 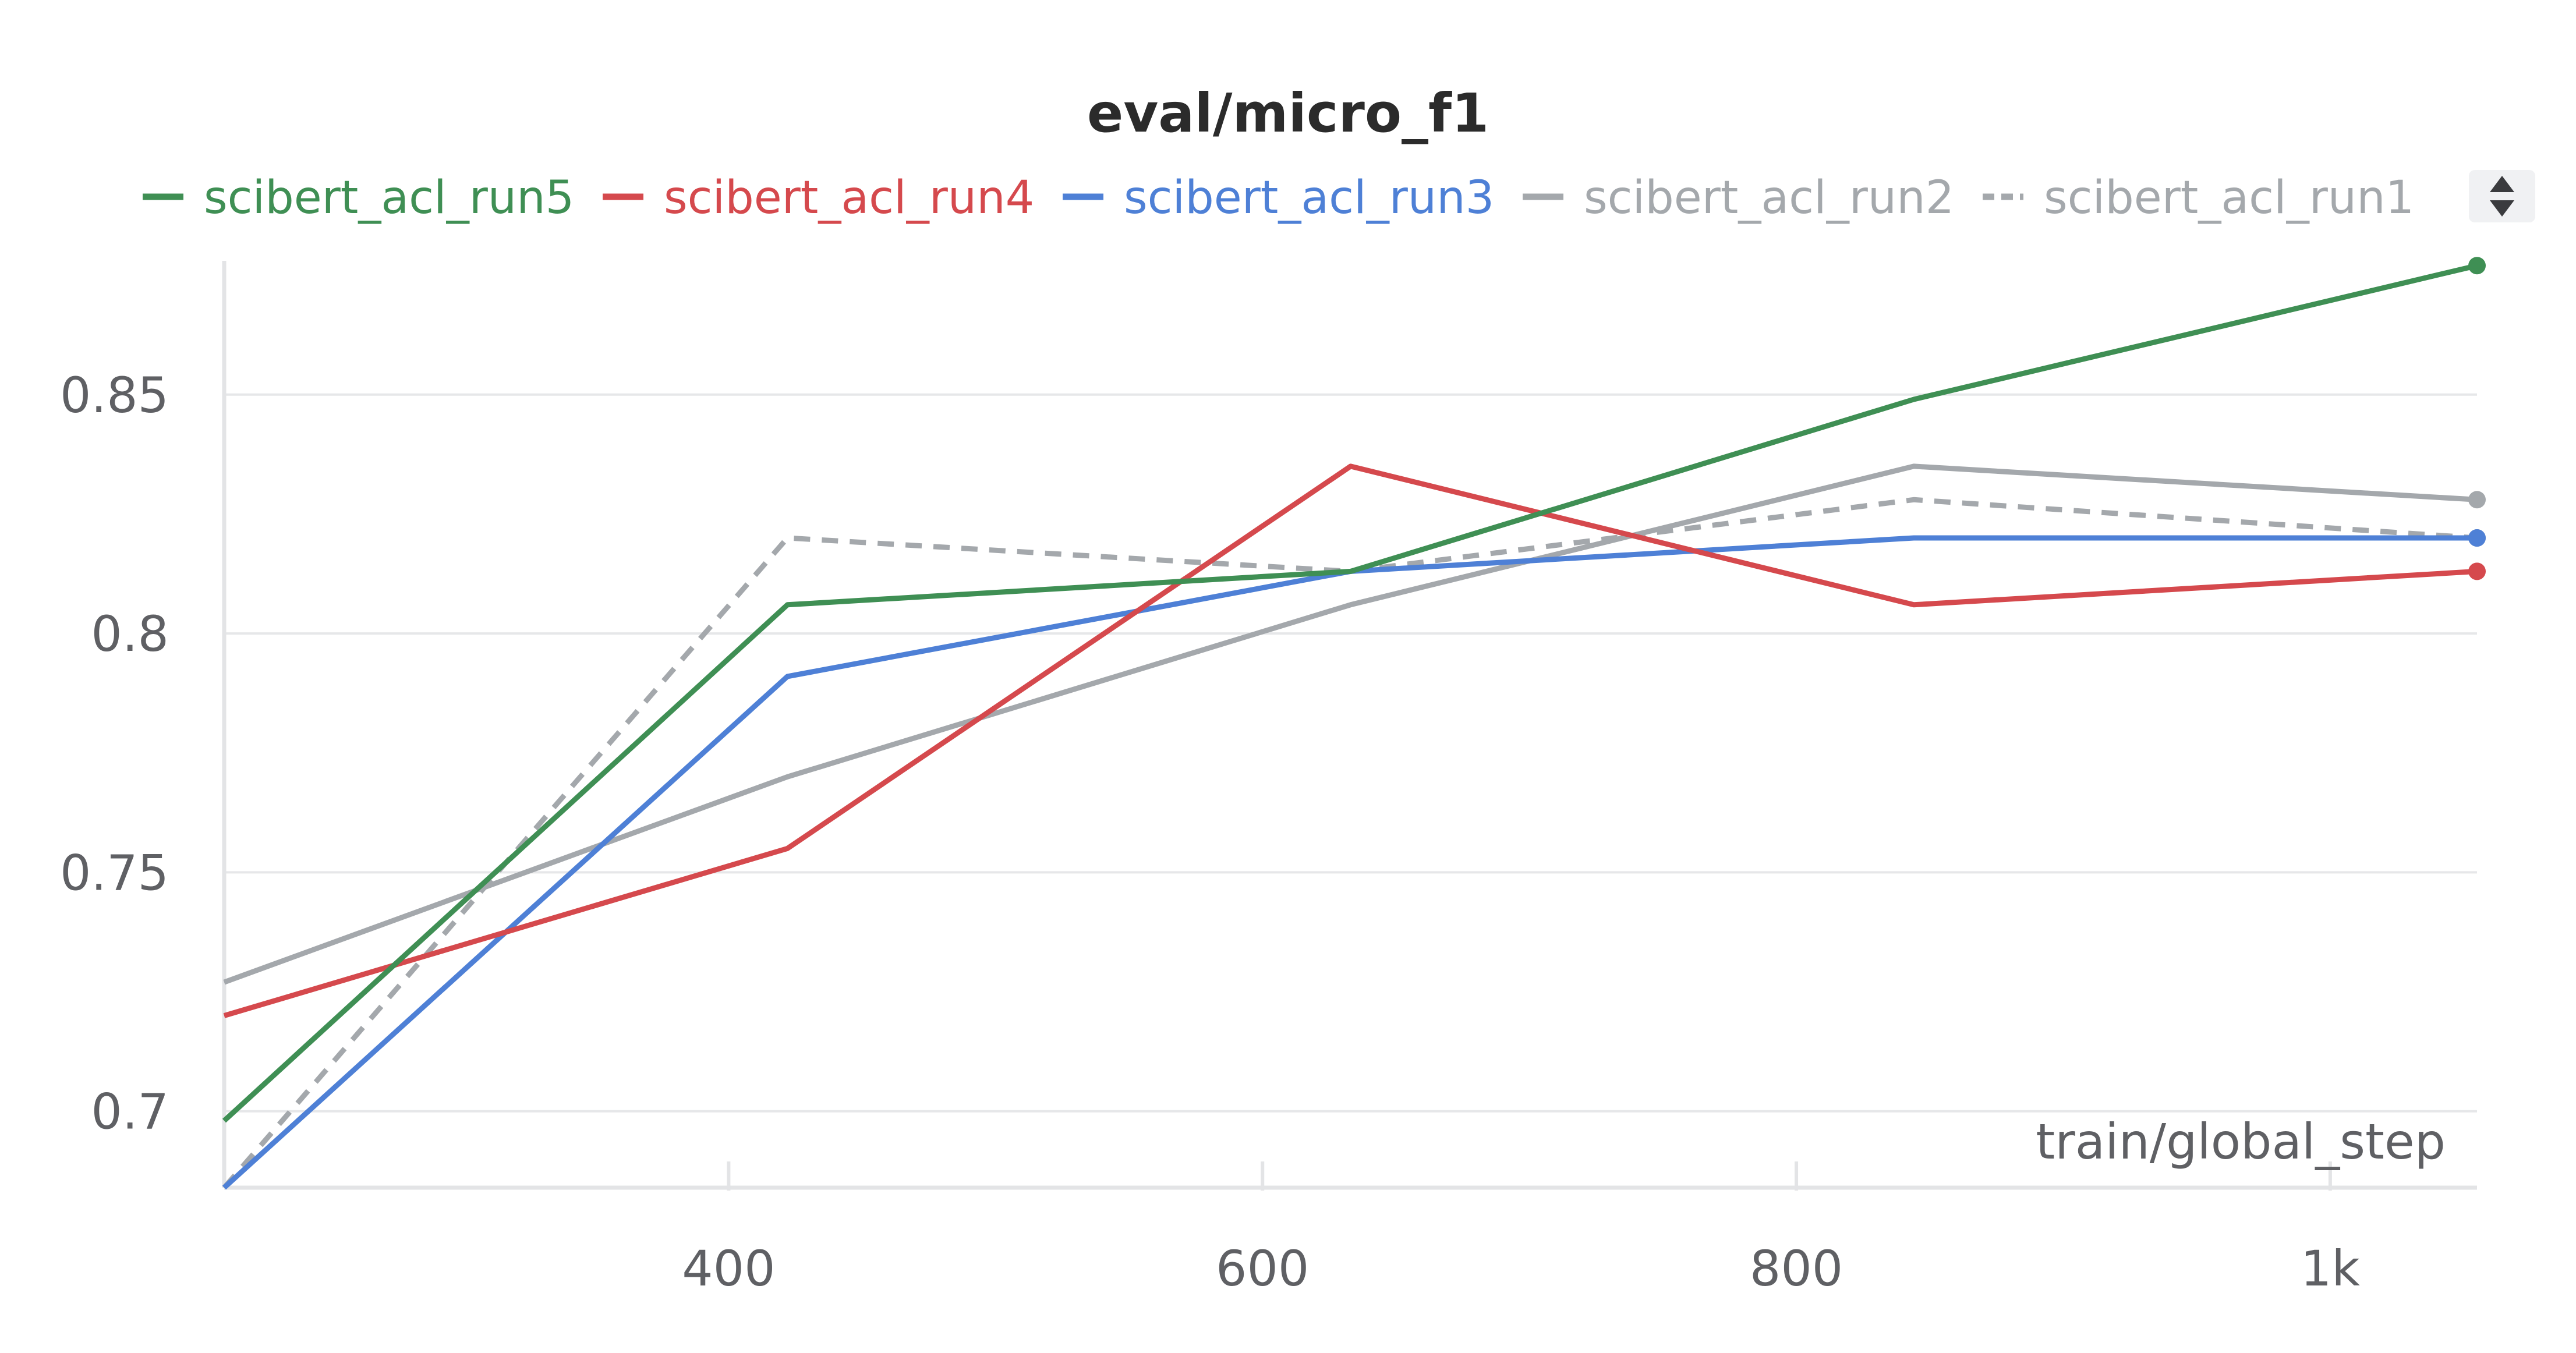 What do you see at coordinates (2229, 198) in the screenshot?
I see `legend-label-scibert_acl_run1: scibert_acl_run1` at bounding box center [2229, 198].